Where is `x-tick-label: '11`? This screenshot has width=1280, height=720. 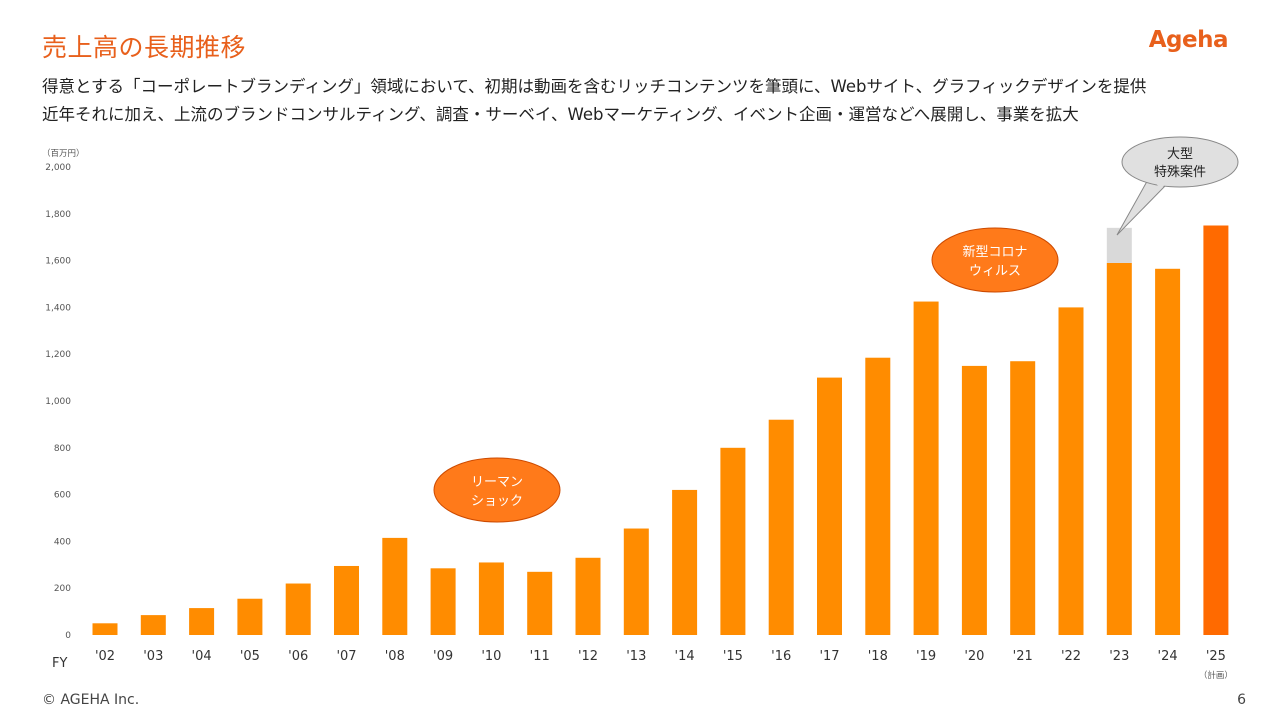
x-tick-label: '11 is located at coordinates (540, 656).